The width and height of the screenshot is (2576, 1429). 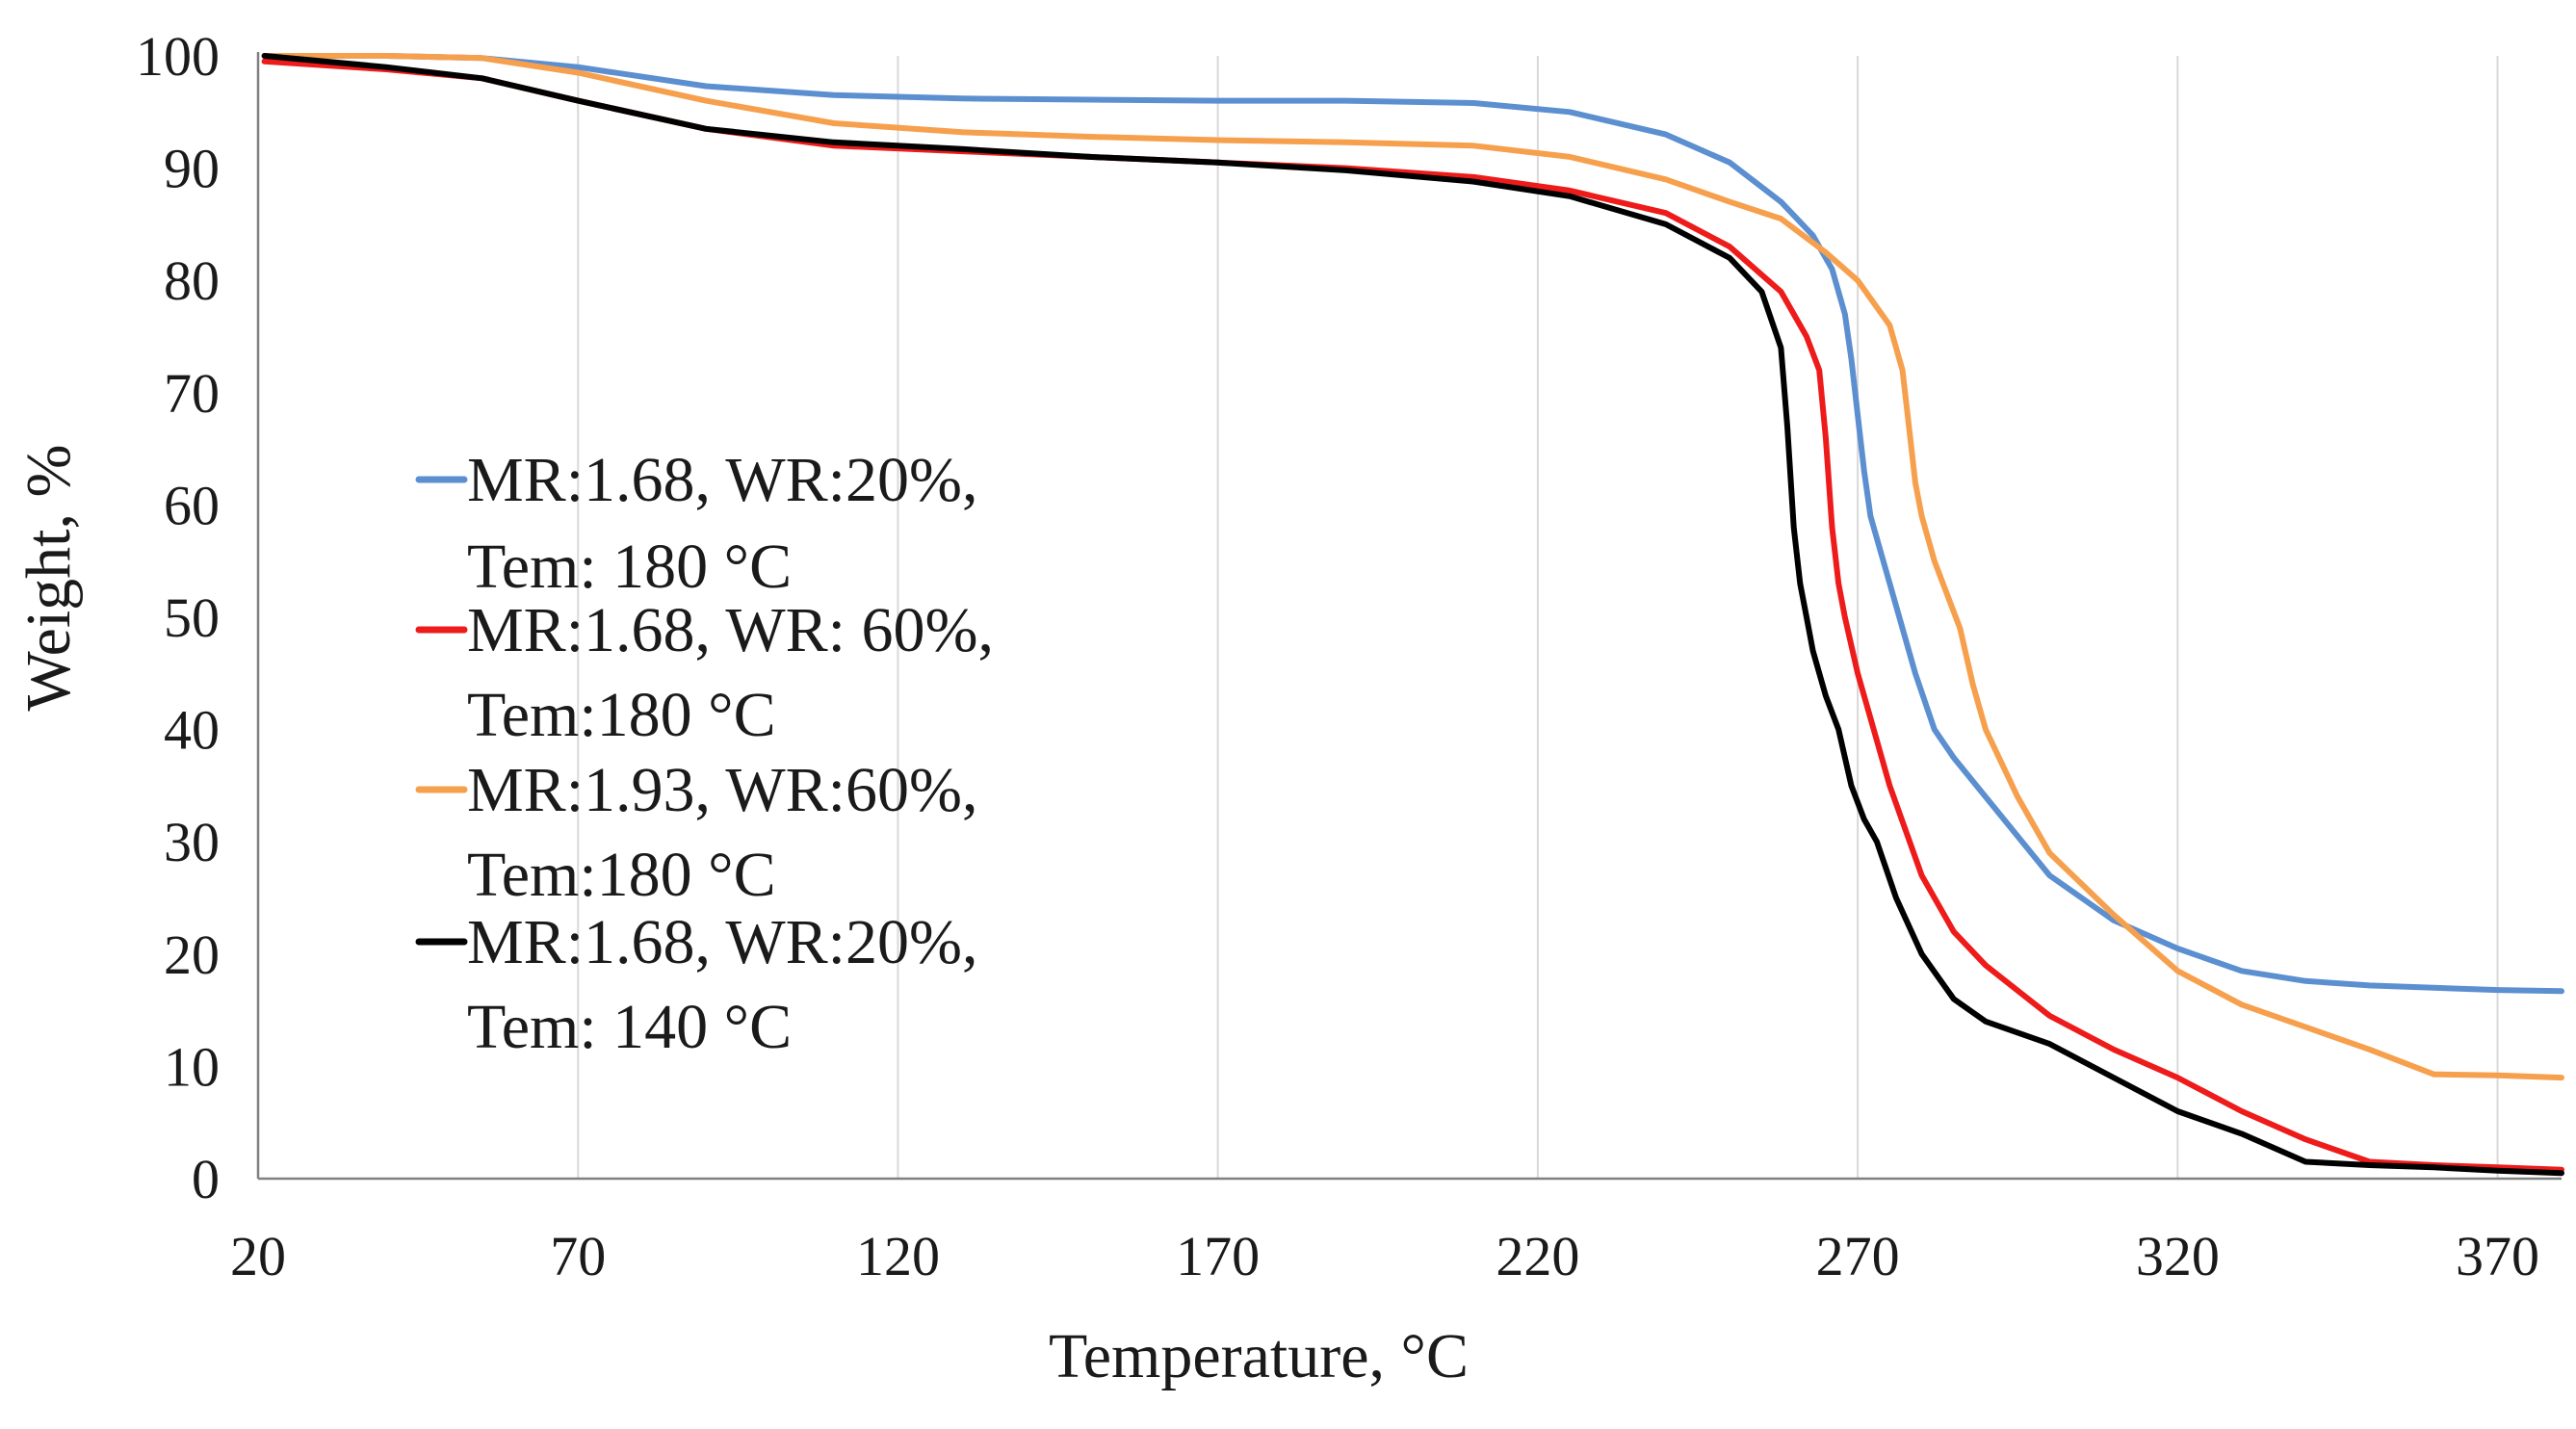 What do you see at coordinates (2178, 1256) in the screenshot?
I see `x-tick-label: 320` at bounding box center [2178, 1256].